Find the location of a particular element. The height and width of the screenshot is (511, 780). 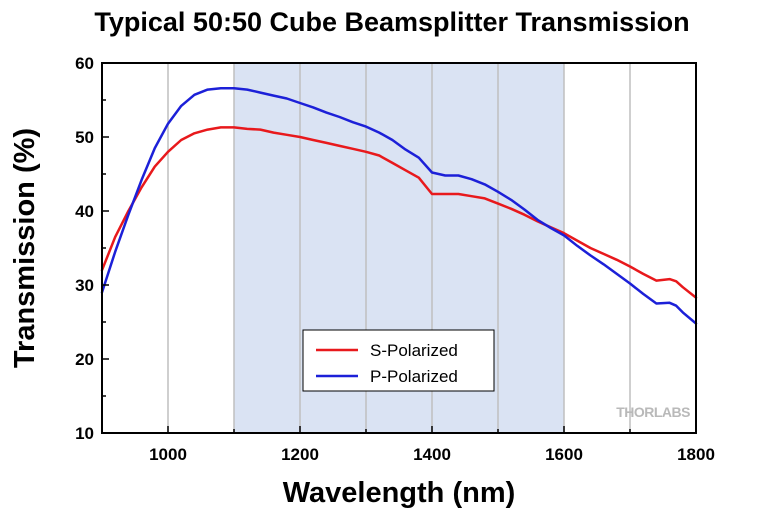

x-tick-label: 1600 is located at coordinates (564, 454).